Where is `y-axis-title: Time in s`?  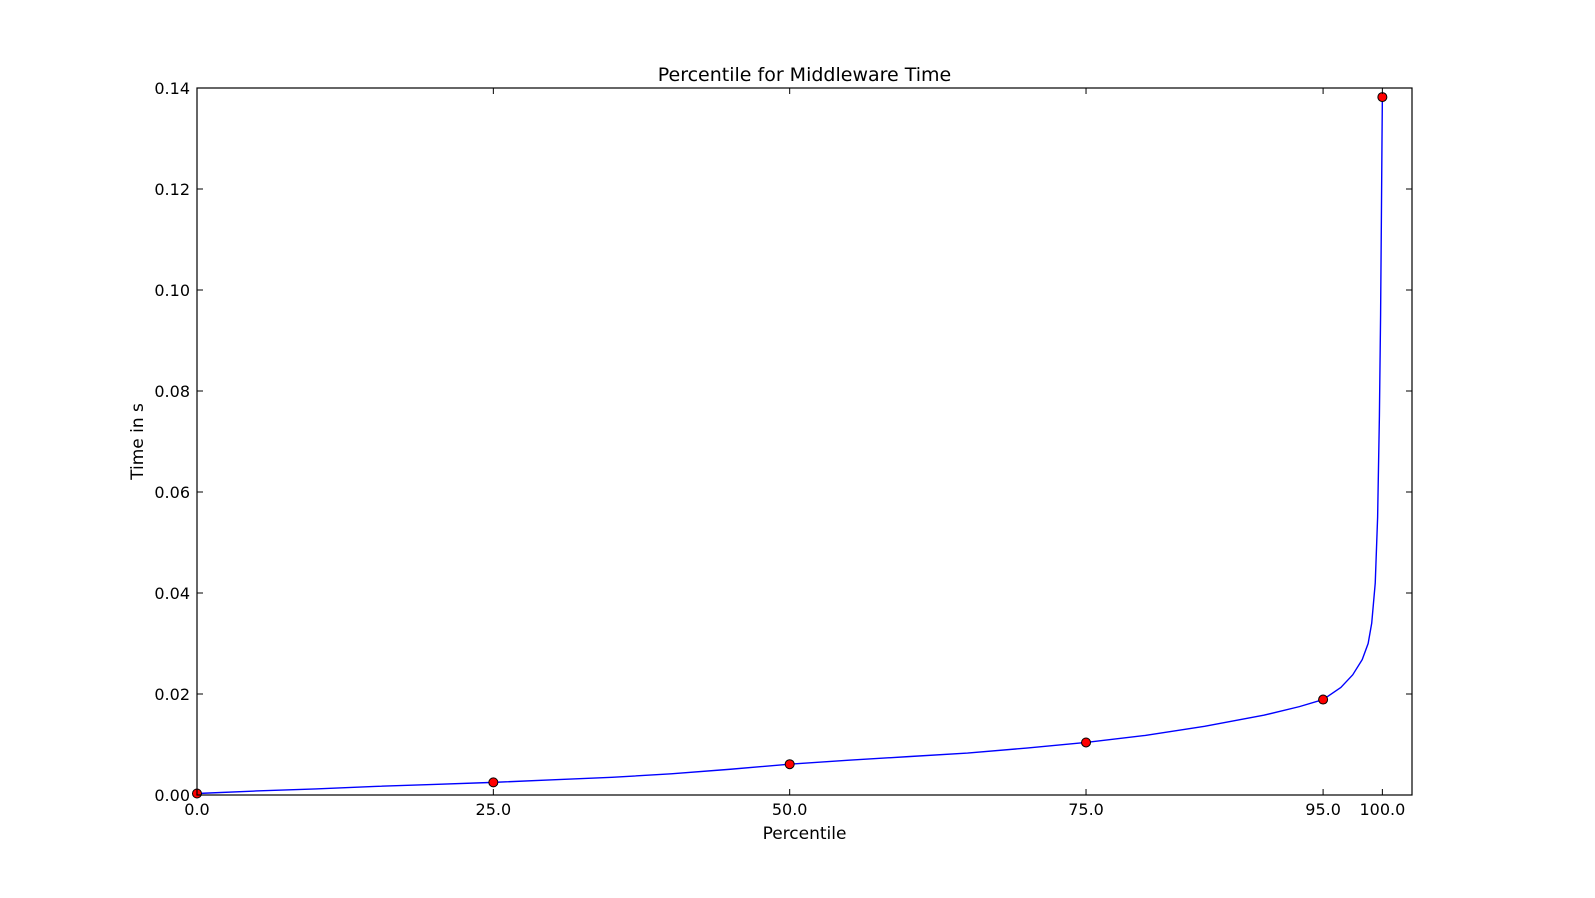 y-axis-title: Time in s is located at coordinates (138, 442).